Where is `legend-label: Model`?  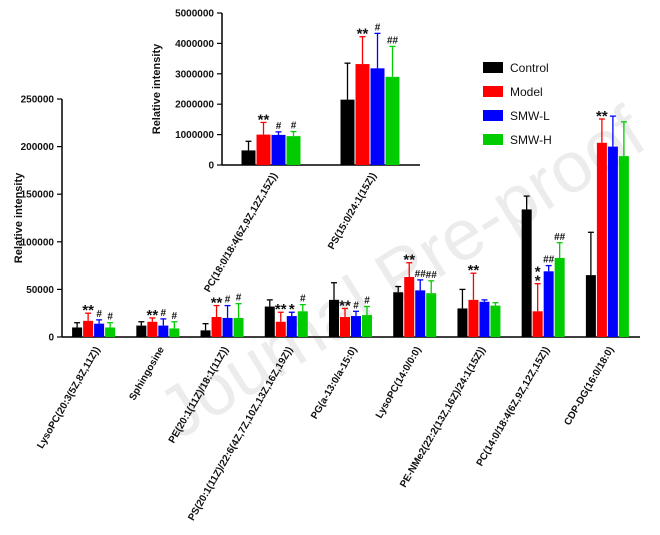 legend-label: Model is located at coordinates (526, 92).